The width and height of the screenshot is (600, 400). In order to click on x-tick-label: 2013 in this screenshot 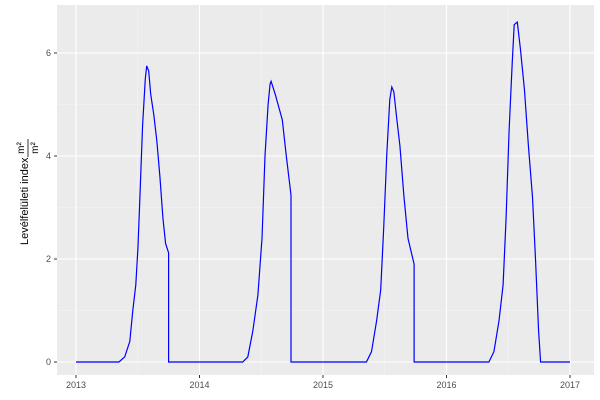, I will do `click(76, 385)`.